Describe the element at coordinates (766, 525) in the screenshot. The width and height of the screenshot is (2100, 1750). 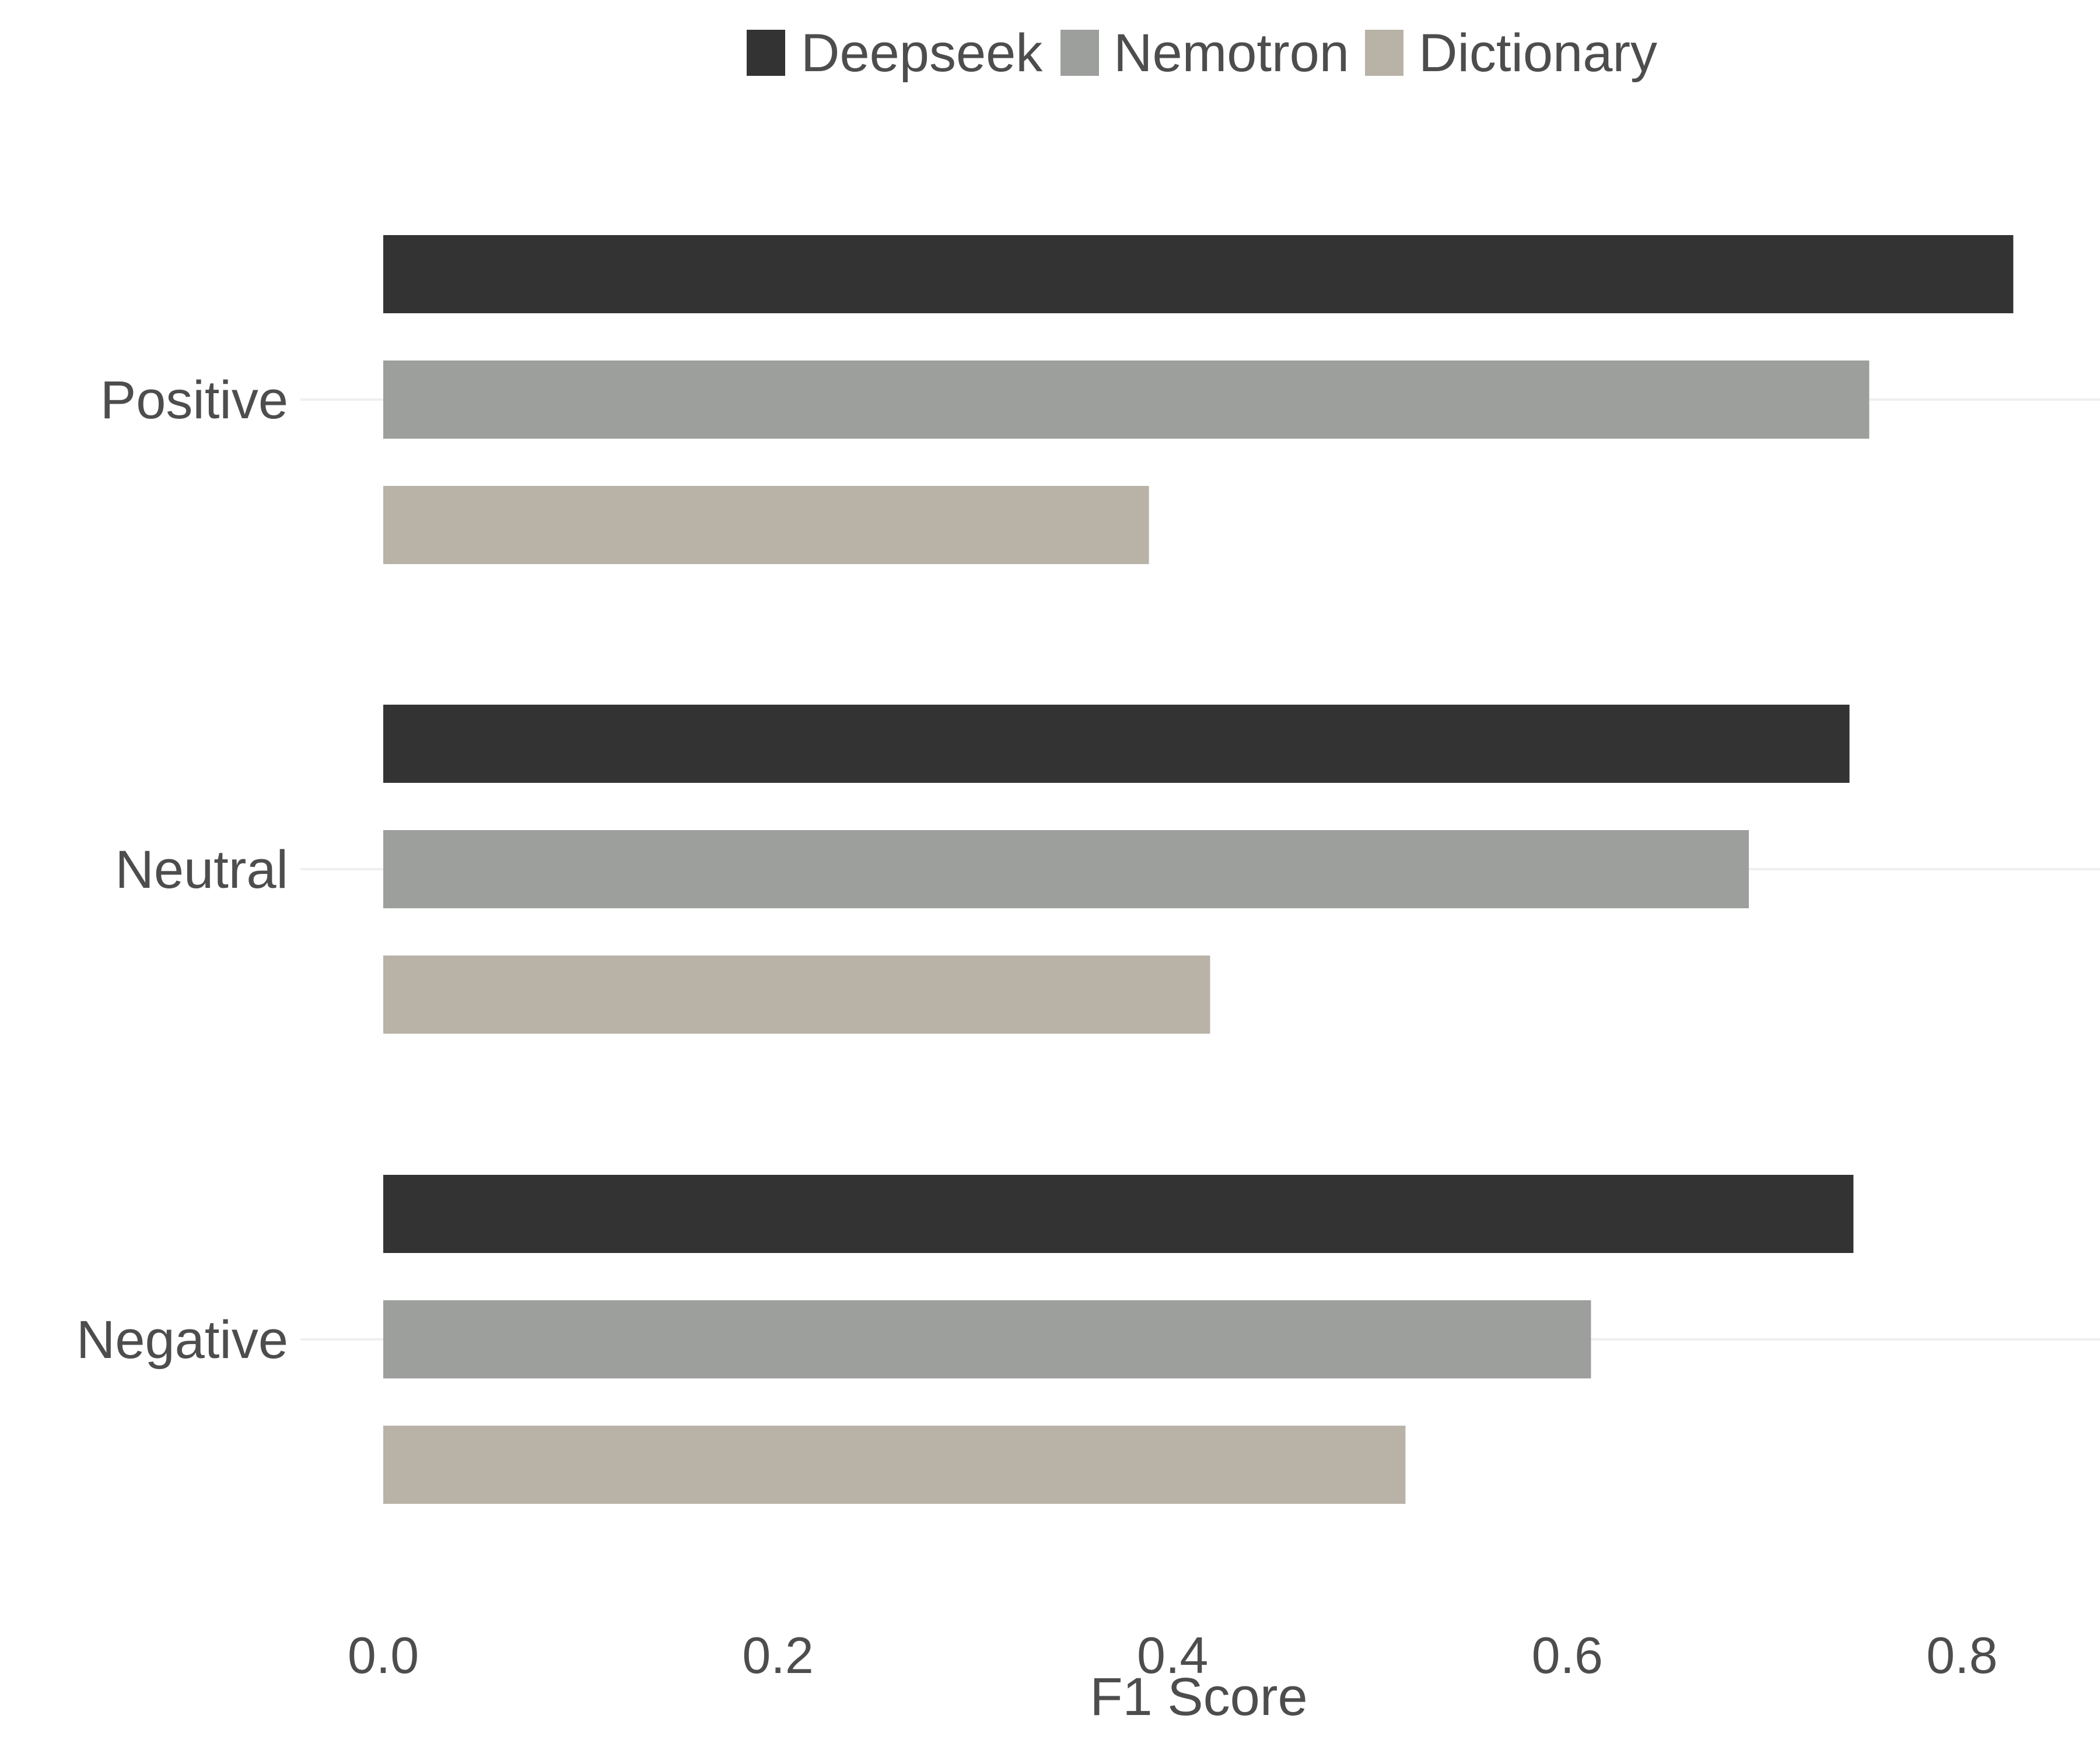
I see `bar-positive-dictionary` at that location.